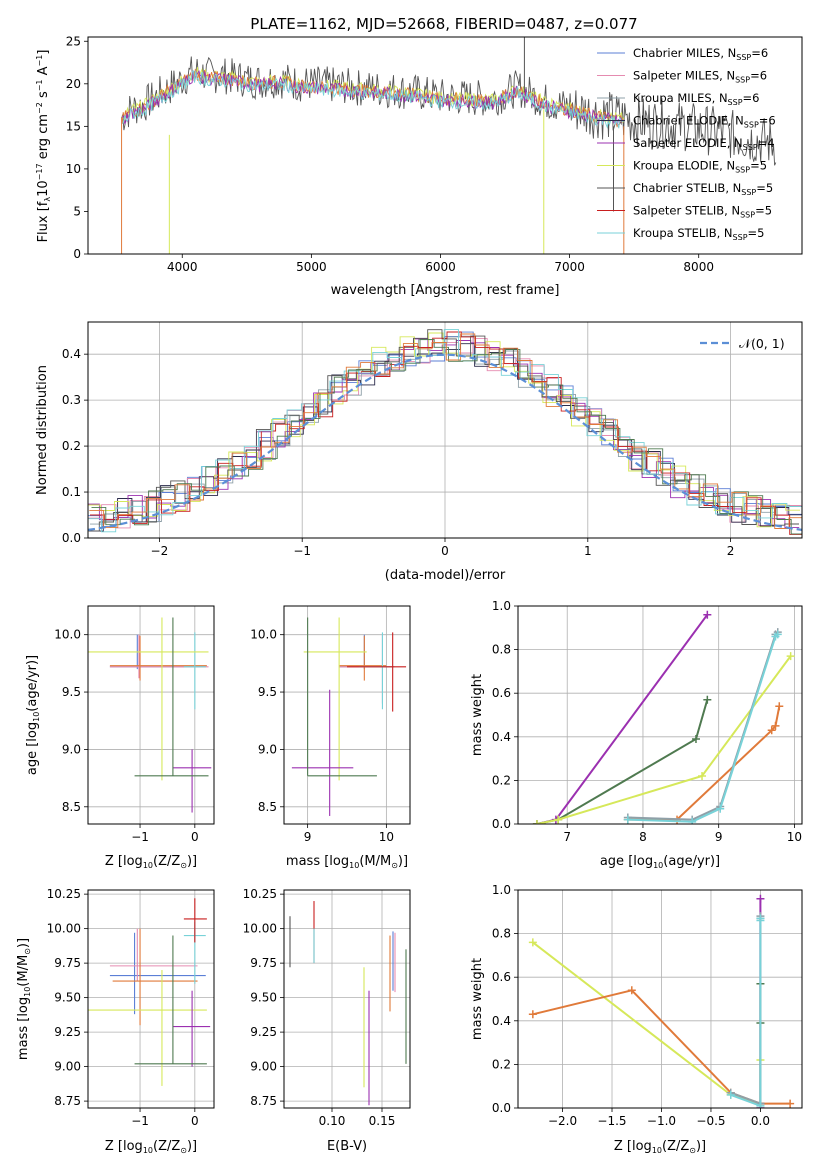  I want to click on x-tick-label: 8000, so click(698, 267).